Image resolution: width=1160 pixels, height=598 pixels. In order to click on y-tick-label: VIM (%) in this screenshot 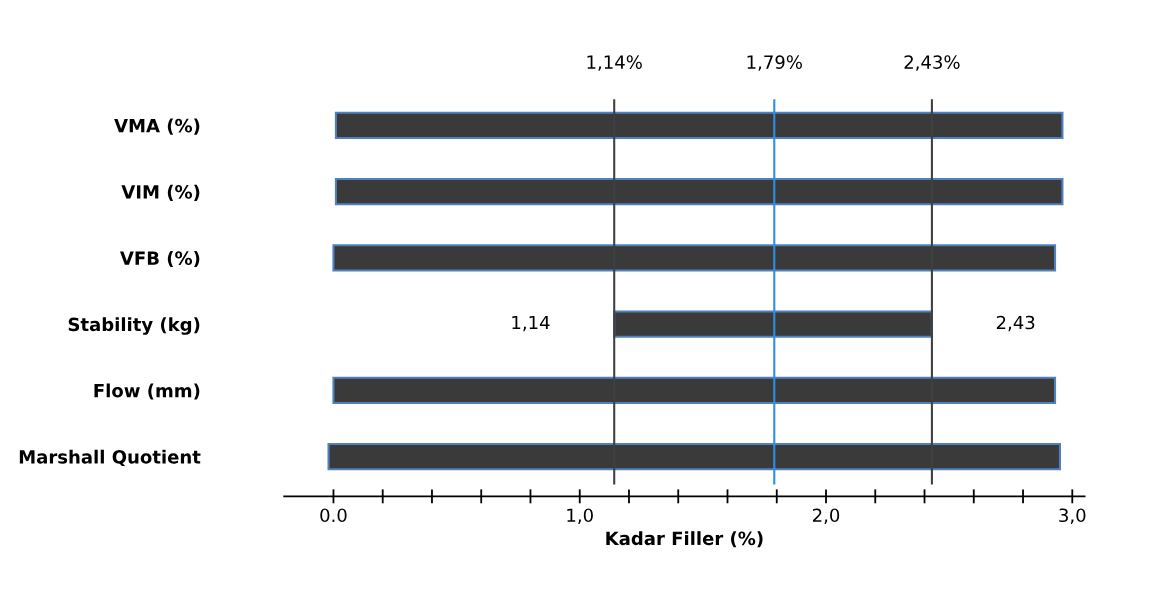, I will do `click(160, 192)`.